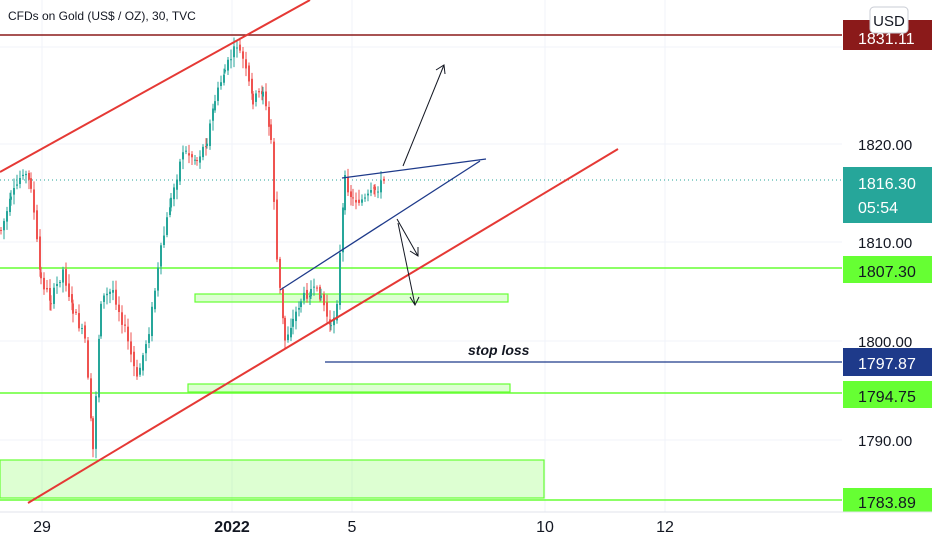 The image size is (932, 550). Describe the element at coordinates (349, 388) in the screenshot. I see `support-zone-low` at that location.